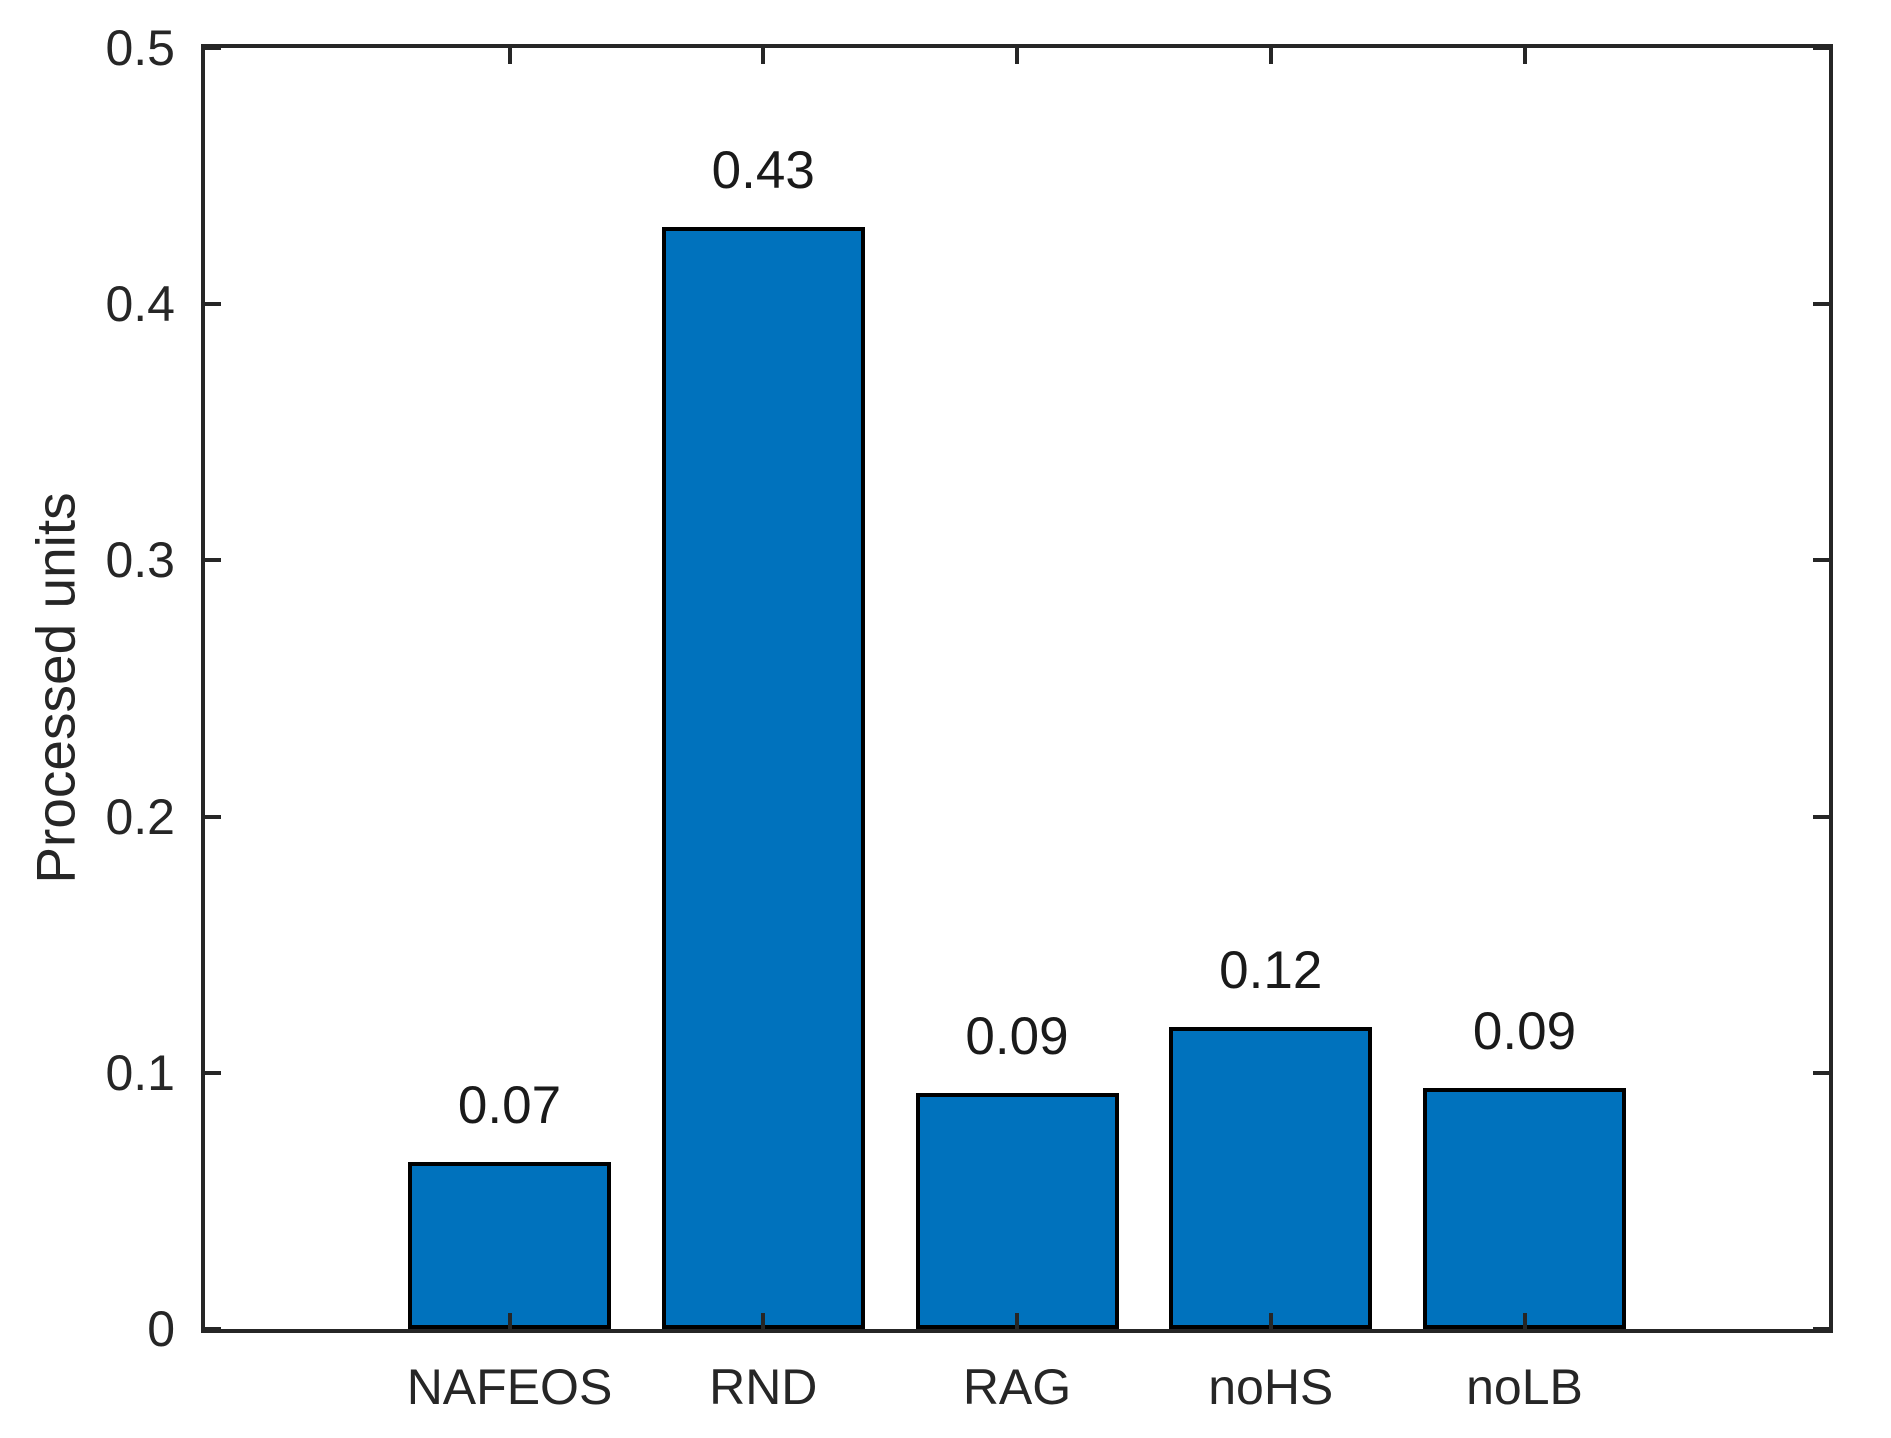  Describe the element at coordinates (140, 816) in the screenshot. I see `y-tick-label-0.2: 0.2` at that location.